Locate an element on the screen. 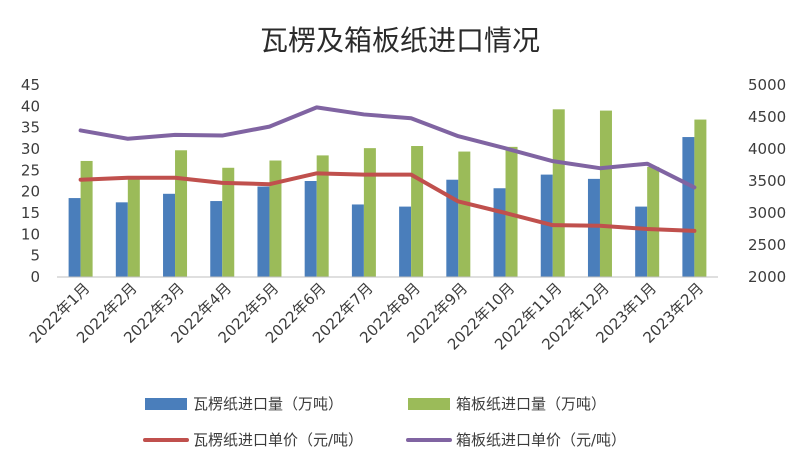  y-left-tick-label: 5 is located at coordinates (35, 256).